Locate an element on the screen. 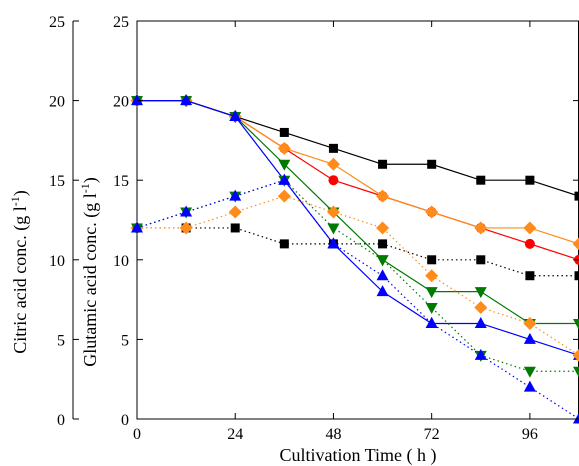 This screenshot has height=466, width=579. x-tick-label: 0 is located at coordinates (137, 434).